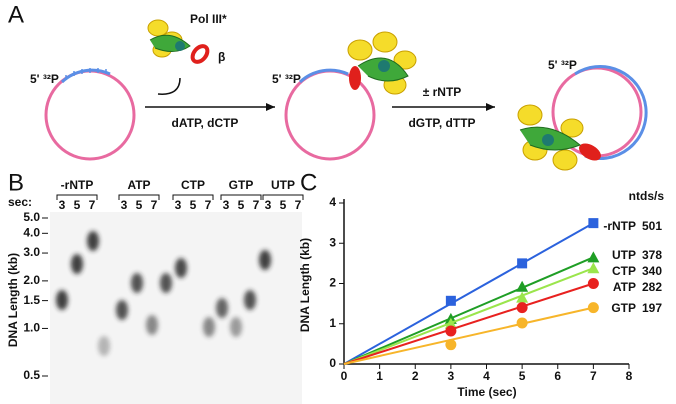 The height and width of the screenshot is (404, 676). I want to click on arrow-curve, so click(169, 86).